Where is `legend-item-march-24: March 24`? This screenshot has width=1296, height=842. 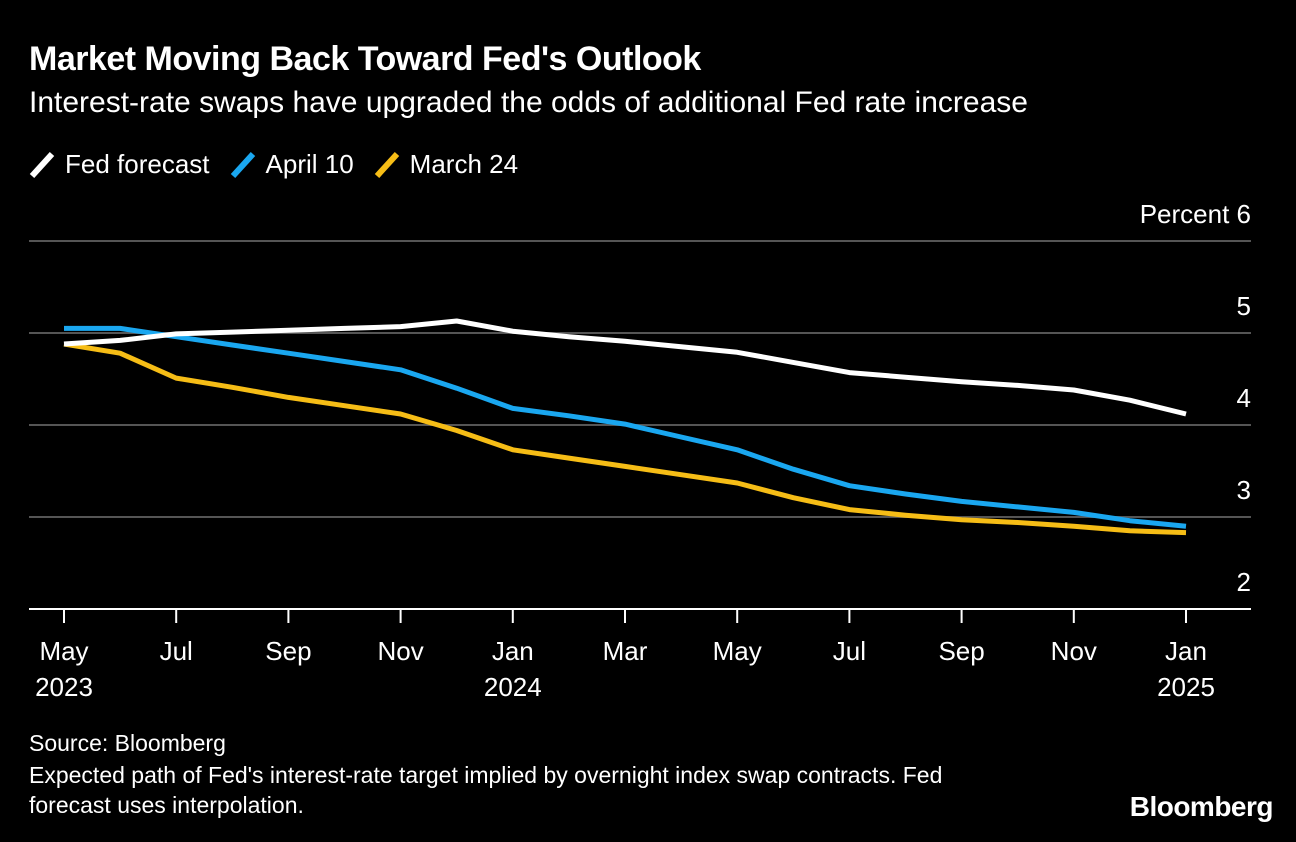
legend-item-march-24: March 24 is located at coordinates (446, 164).